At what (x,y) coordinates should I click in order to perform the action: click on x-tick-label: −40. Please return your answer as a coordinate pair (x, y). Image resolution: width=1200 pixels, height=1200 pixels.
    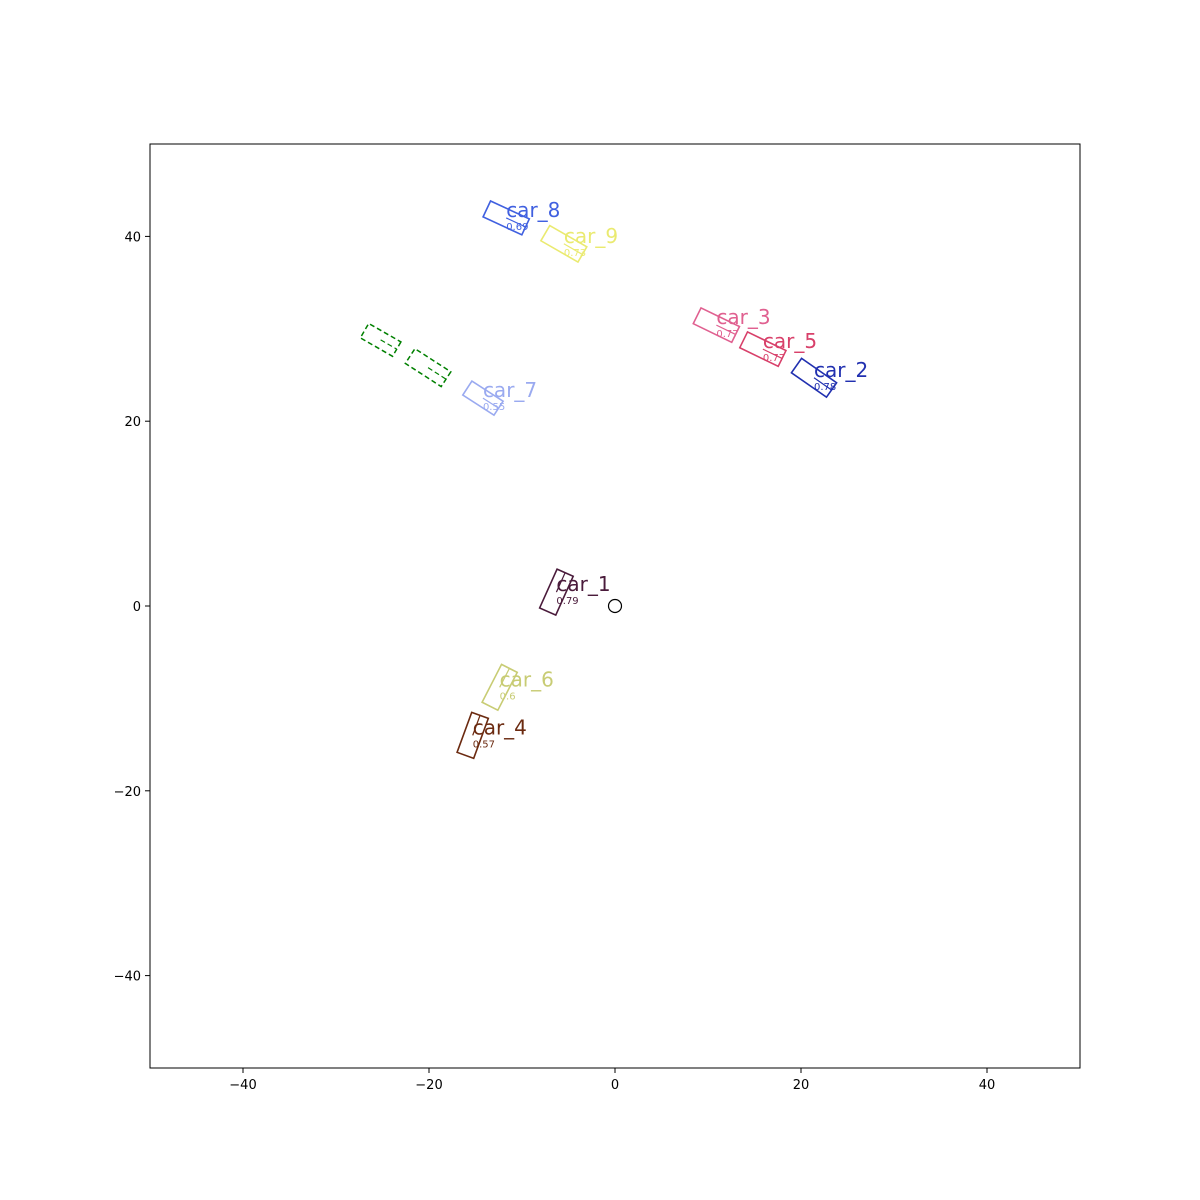
    Looking at the image, I should click on (242, 1085).